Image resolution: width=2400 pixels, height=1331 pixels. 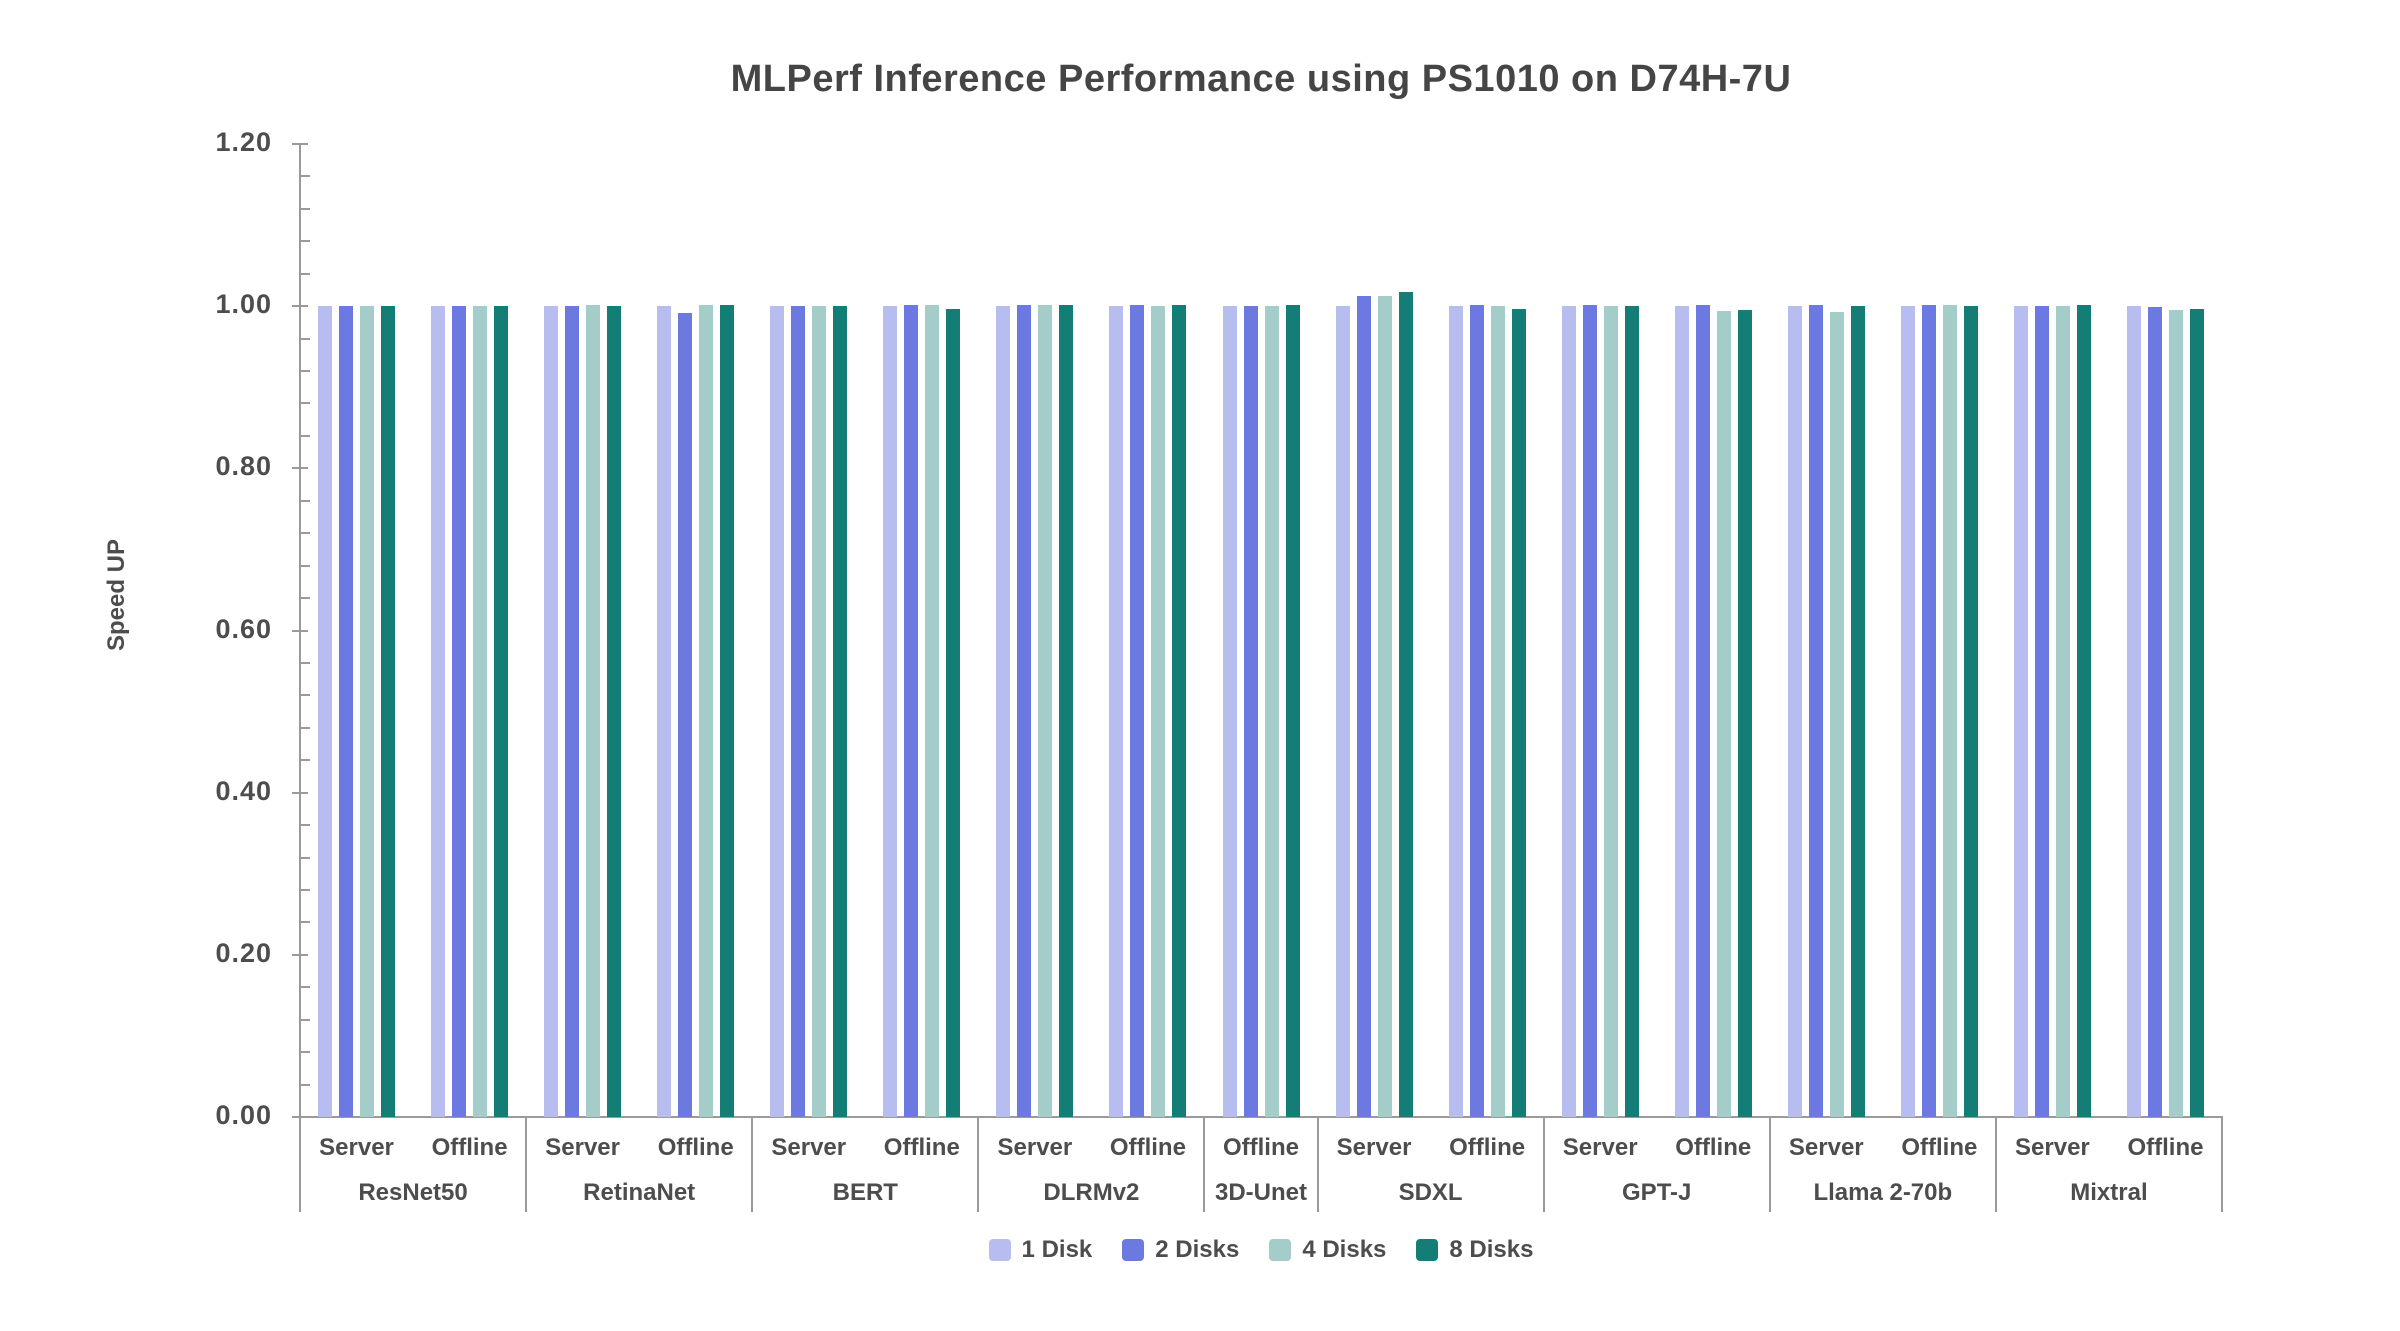 I want to click on legend-label: 1 Disk, so click(x=1057, y=1249).